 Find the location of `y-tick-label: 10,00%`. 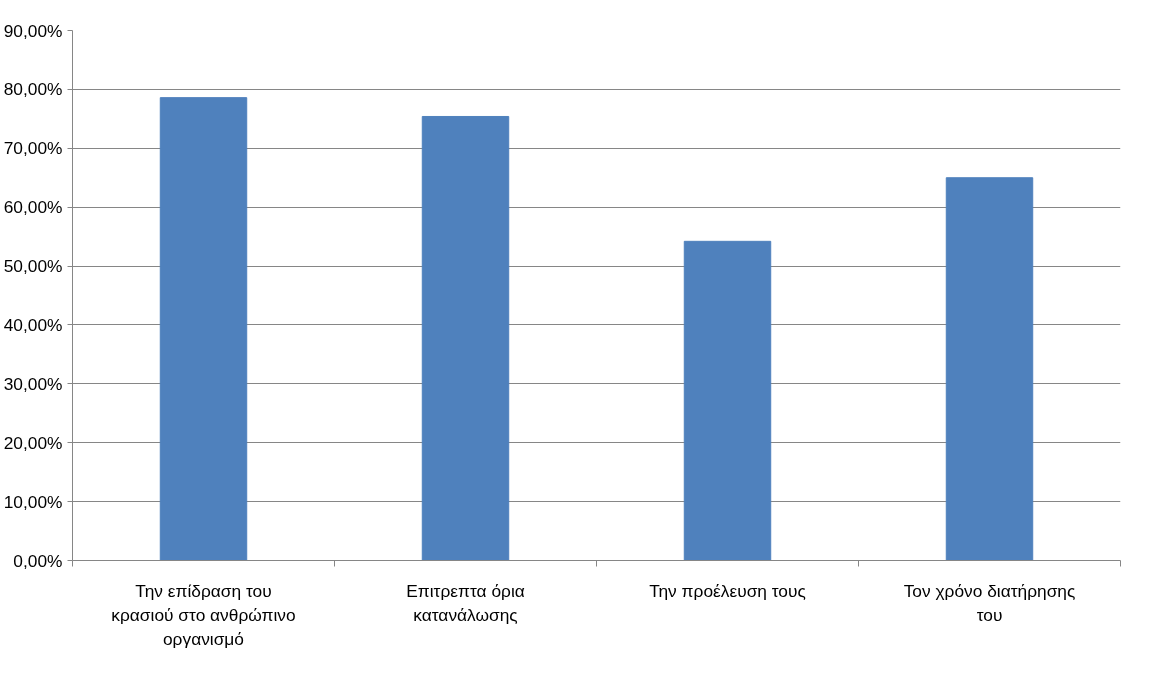

y-tick-label: 10,00% is located at coordinates (33, 501).